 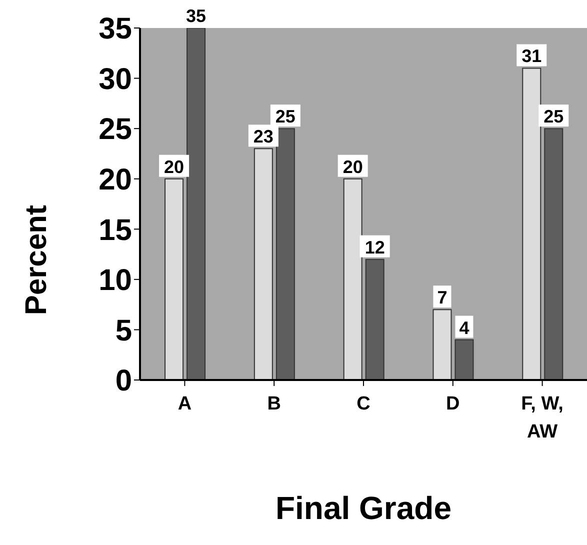 I want to click on y-tick-label: 20, so click(x=115, y=180).